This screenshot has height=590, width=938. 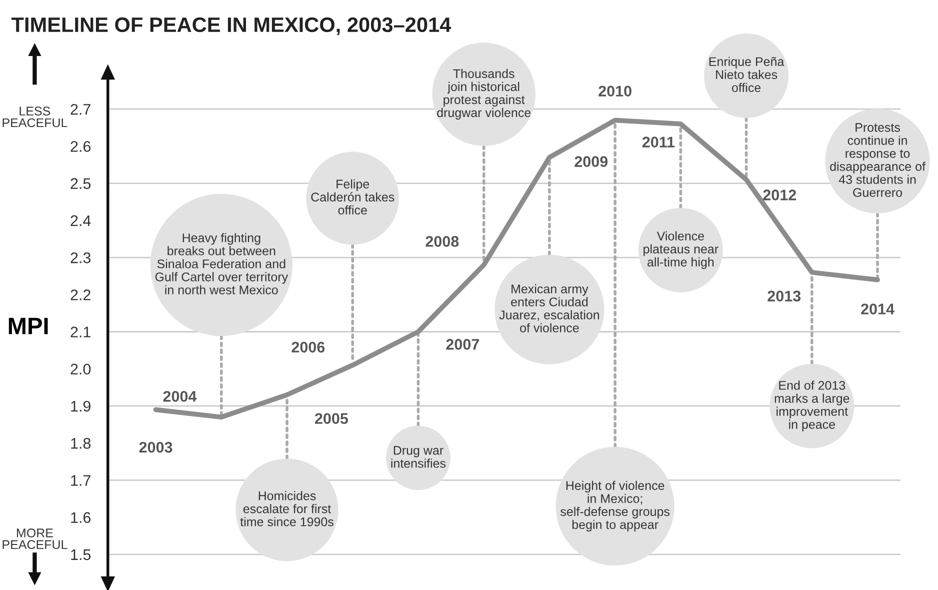 What do you see at coordinates (784, 296) in the screenshot?
I see `annotation: 2013` at bounding box center [784, 296].